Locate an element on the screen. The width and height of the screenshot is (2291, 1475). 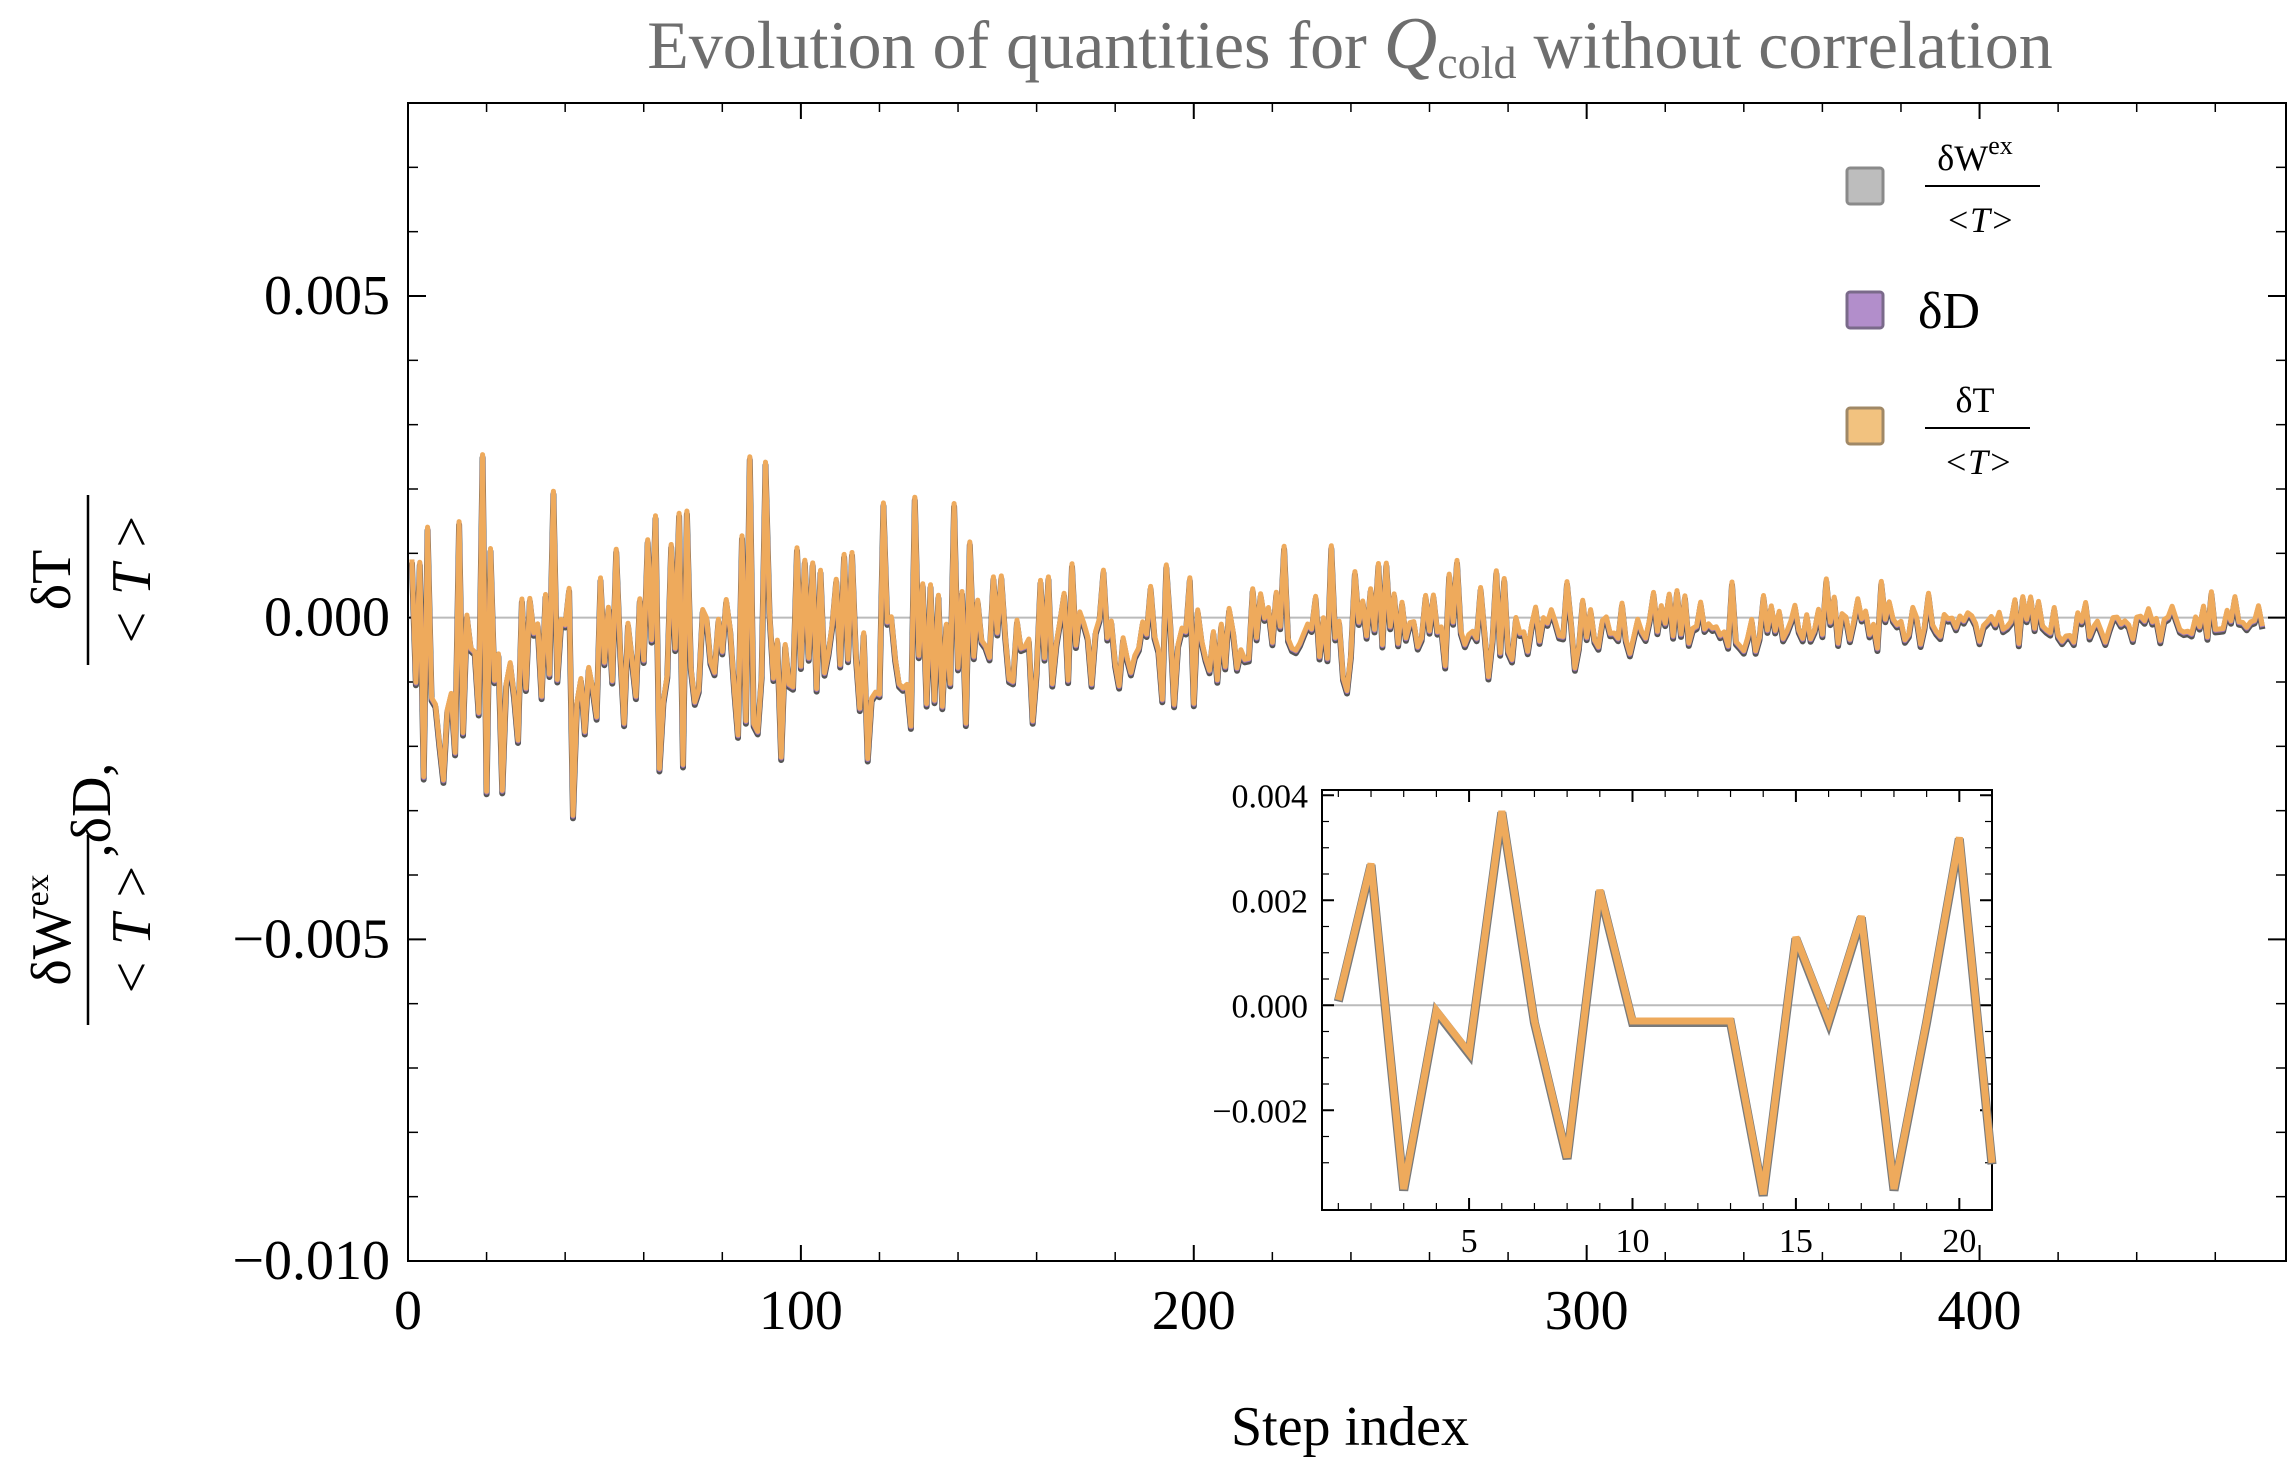
x-tick-label: 100 is located at coordinates (801, 1311).